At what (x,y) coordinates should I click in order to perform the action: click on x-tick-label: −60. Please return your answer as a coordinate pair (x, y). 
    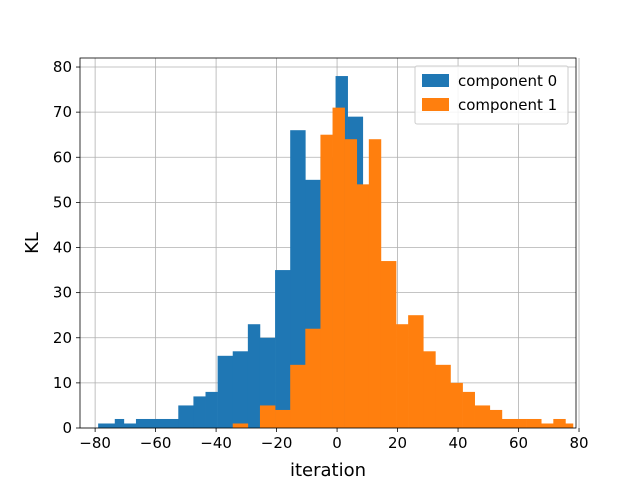
    Looking at the image, I should click on (156, 443).